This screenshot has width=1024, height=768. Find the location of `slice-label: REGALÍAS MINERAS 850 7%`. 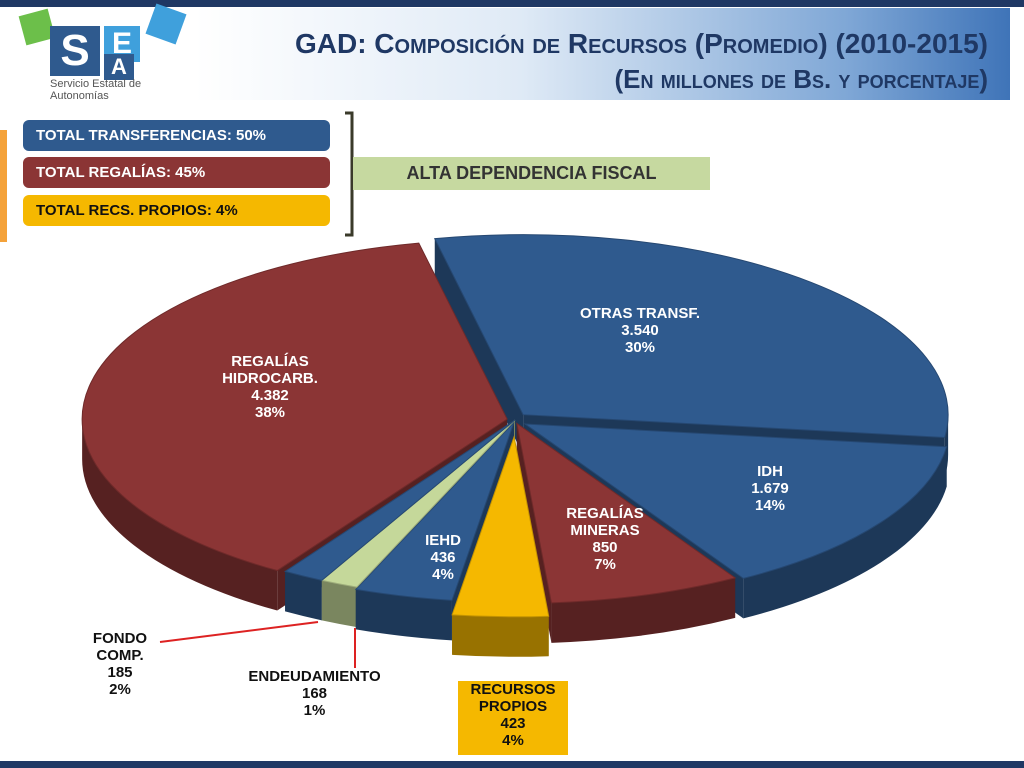

slice-label: REGALÍAS MINERAS 850 7% is located at coordinates (605, 539).